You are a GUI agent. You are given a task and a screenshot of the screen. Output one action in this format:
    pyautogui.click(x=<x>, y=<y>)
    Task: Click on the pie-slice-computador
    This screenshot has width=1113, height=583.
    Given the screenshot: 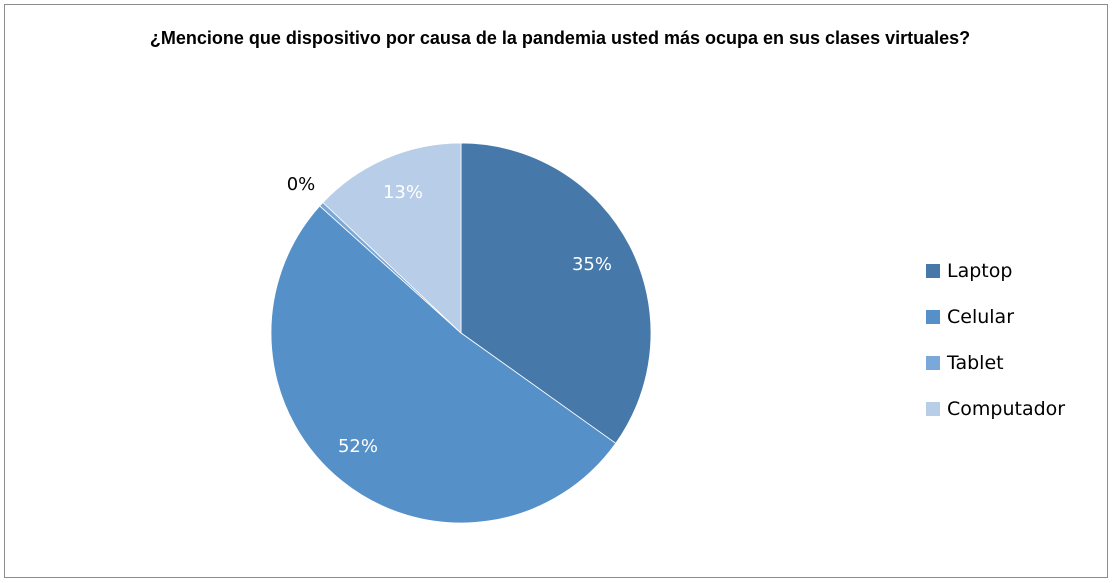 What is the action you would take?
    pyautogui.click(x=392, y=238)
    